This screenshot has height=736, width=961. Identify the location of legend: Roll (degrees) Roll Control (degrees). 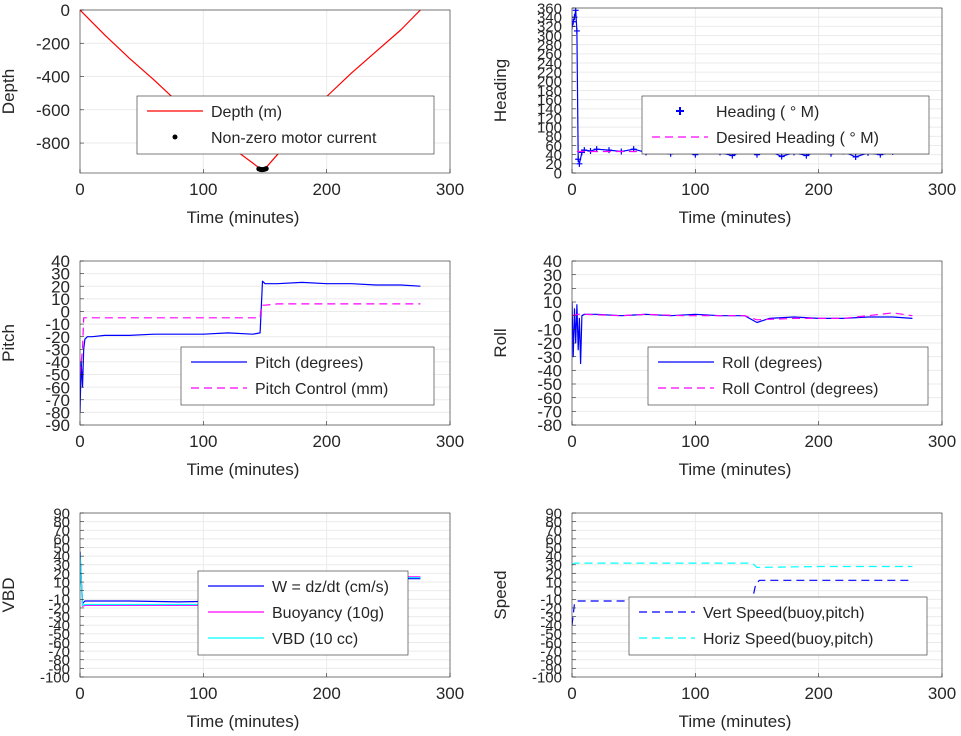
(788, 376).